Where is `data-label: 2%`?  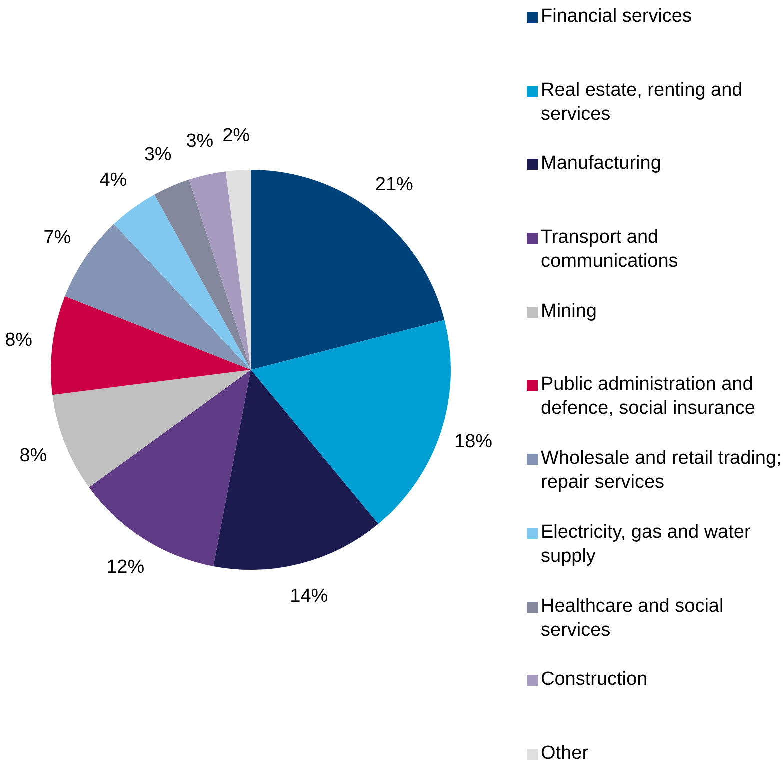 data-label: 2% is located at coordinates (236, 136).